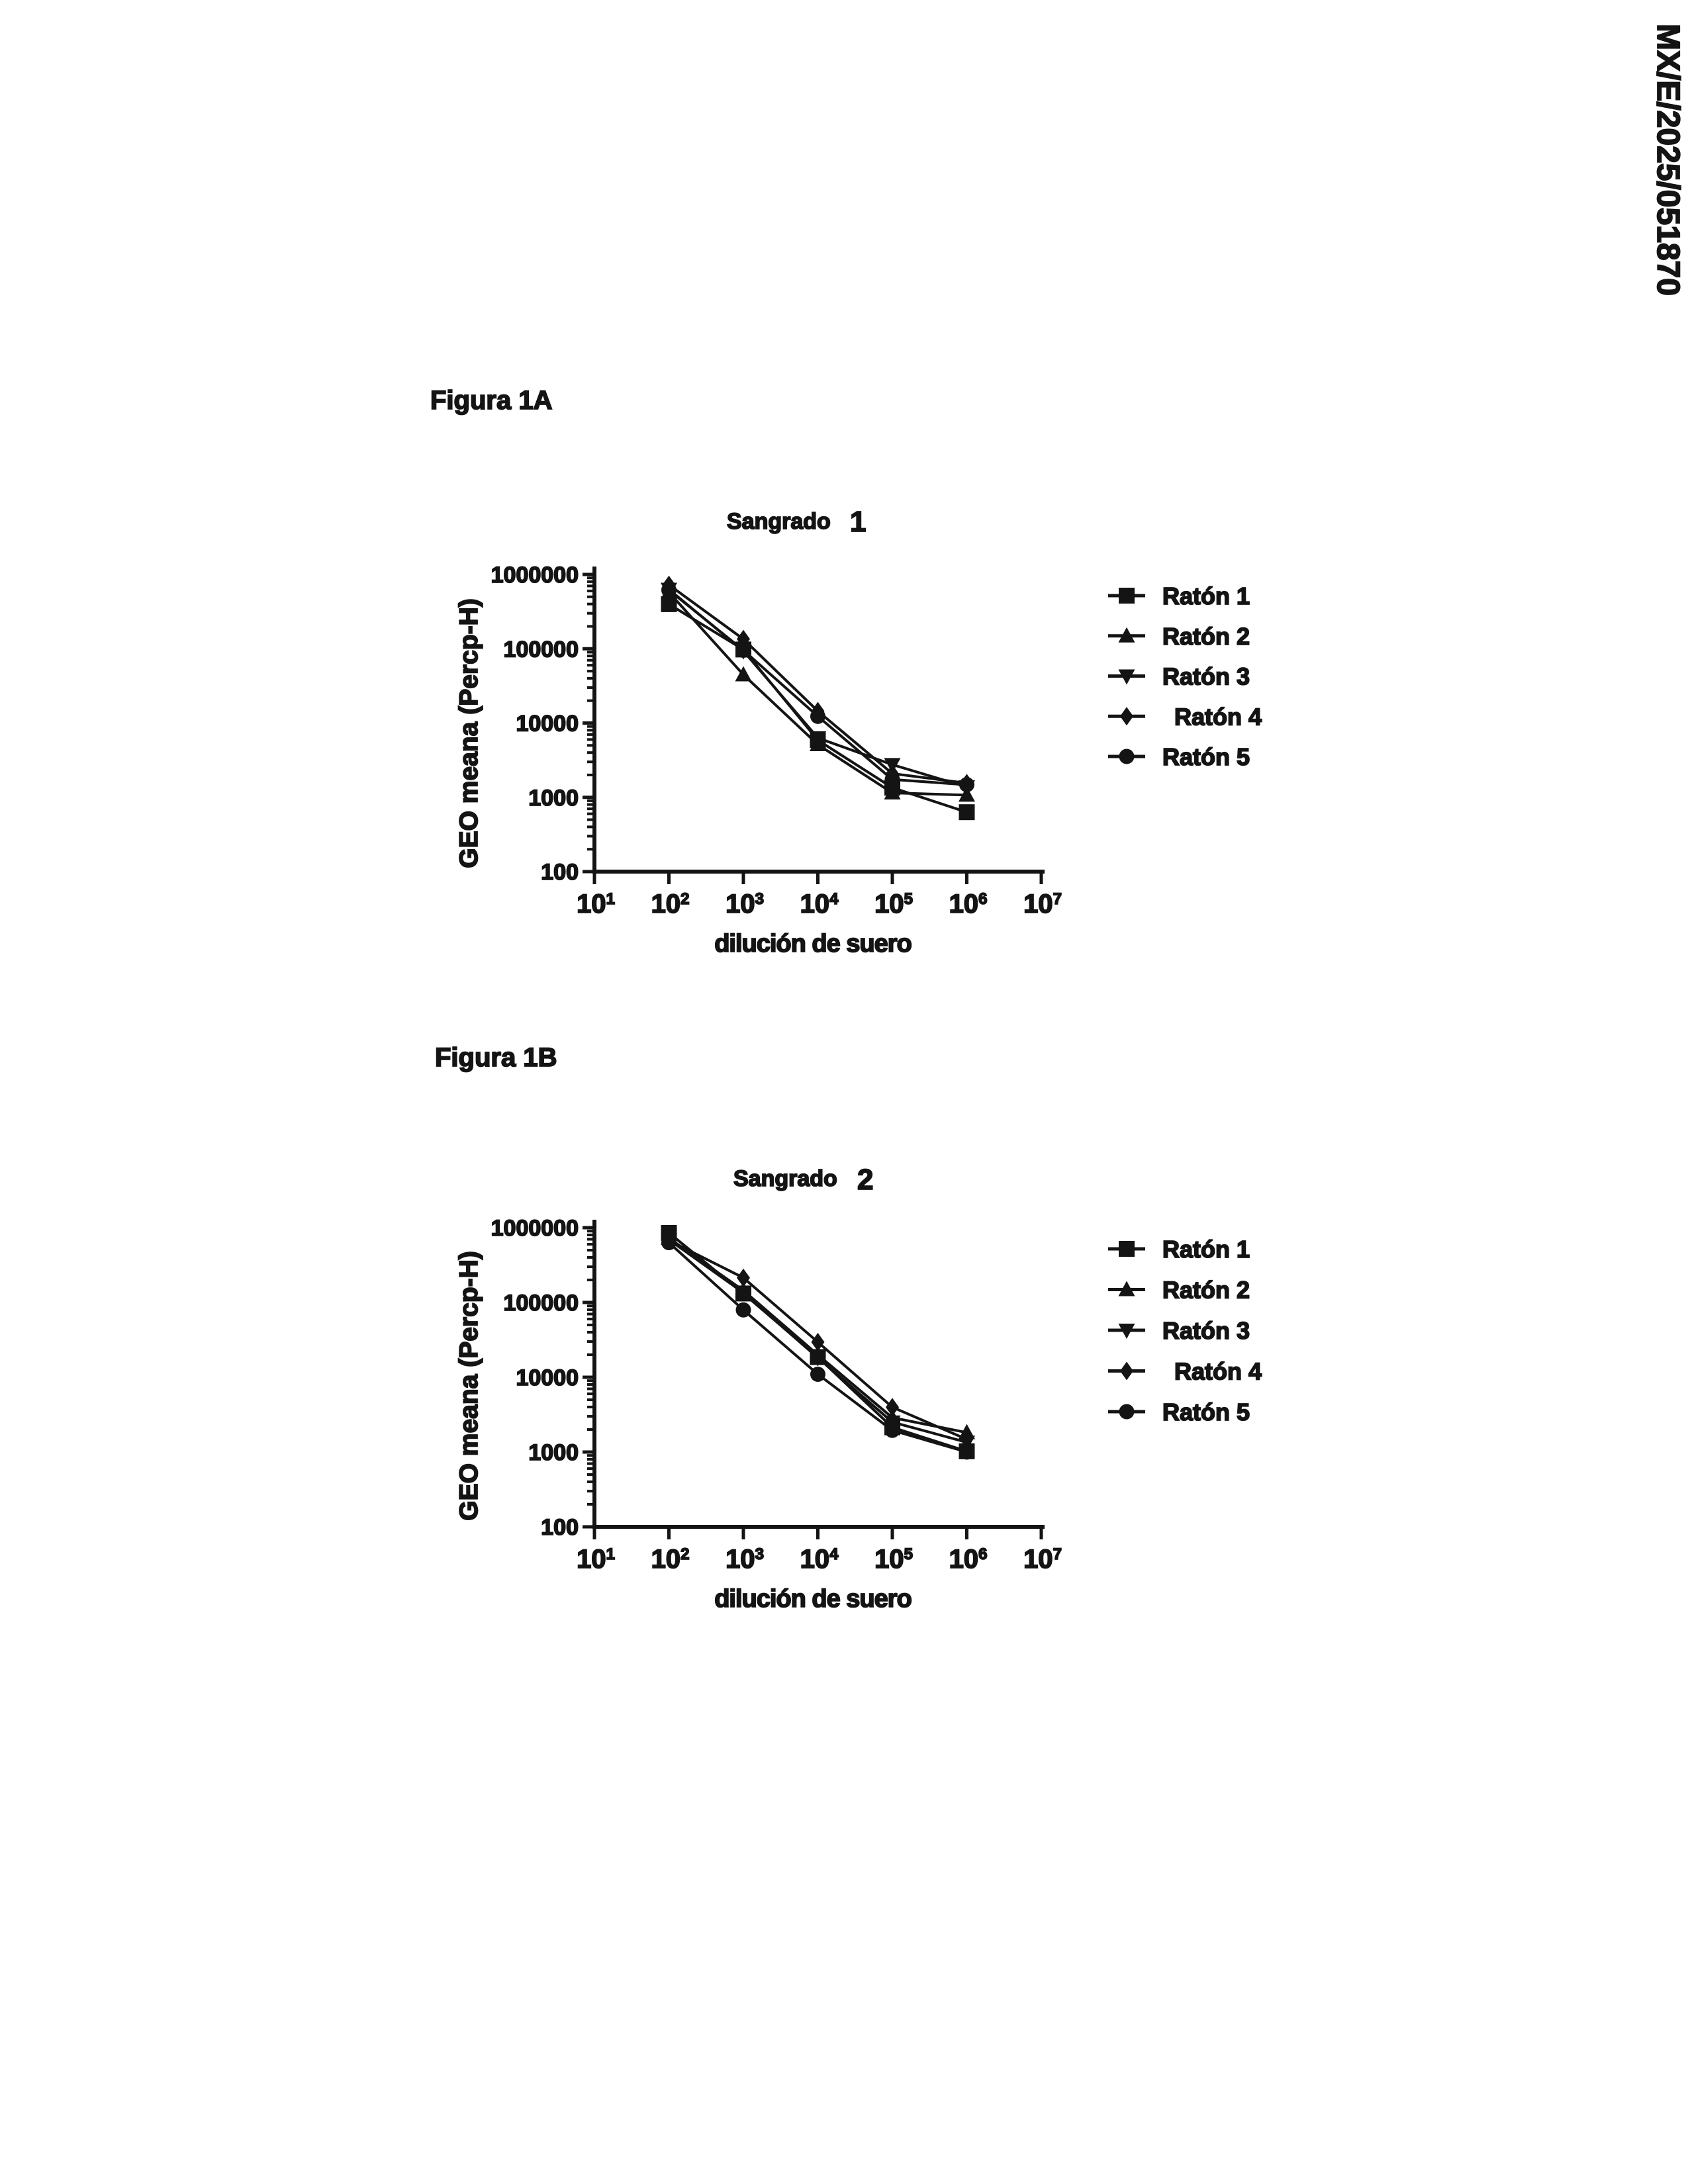 This screenshot has width=1688, height=2184. What do you see at coordinates (596, 904) in the screenshot?
I see `svg-text: 10¹` at bounding box center [596, 904].